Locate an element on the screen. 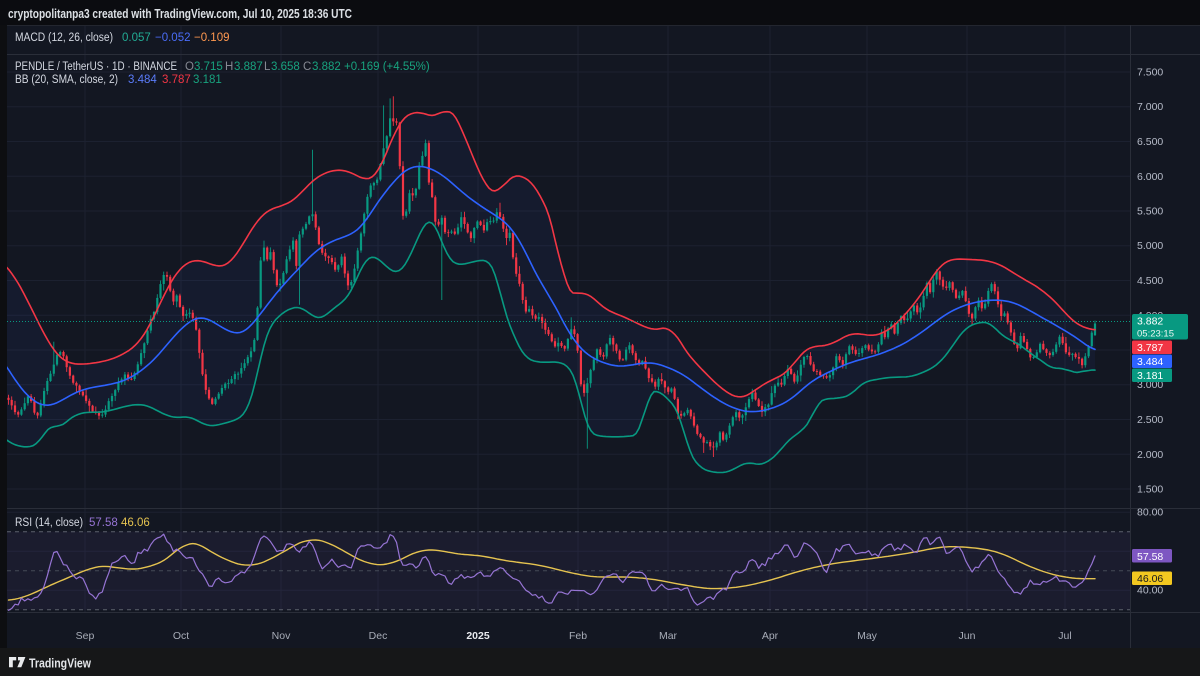 The height and width of the screenshot is (676, 1200). svg-text: 3.715 is located at coordinates (208, 67).